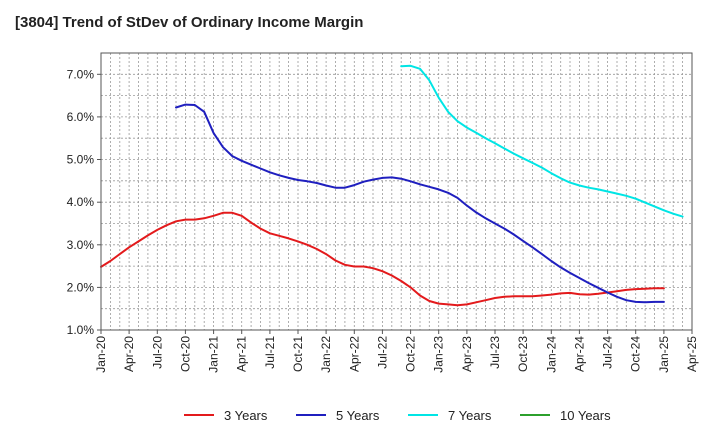  What do you see at coordinates (81, 202) in the screenshot?
I see `y-tick-label: 4.0%` at bounding box center [81, 202].